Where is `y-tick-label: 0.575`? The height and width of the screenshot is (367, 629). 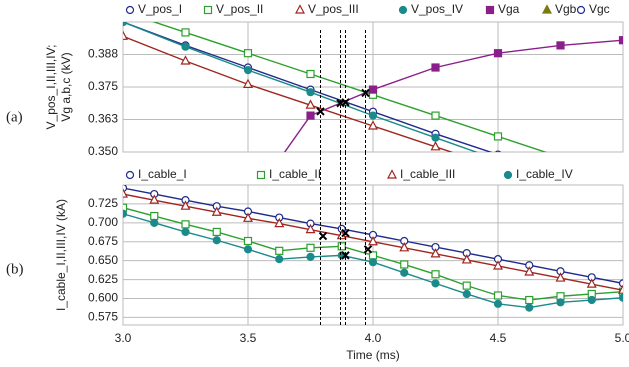 y-tick-label: 0.575 is located at coordinates (103, 317).